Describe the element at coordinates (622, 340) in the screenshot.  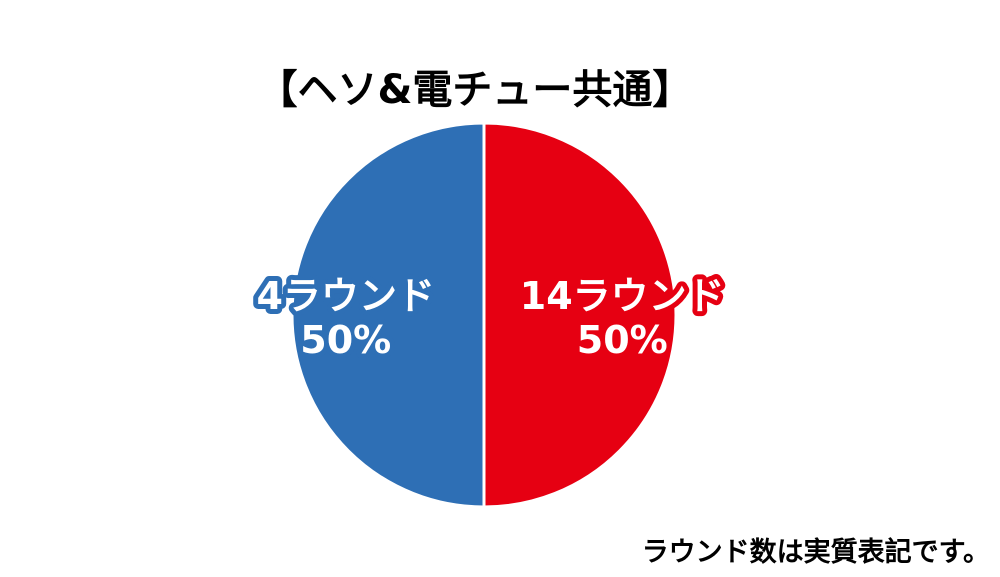
I see `slice-label-value-0: 50%` at that location.